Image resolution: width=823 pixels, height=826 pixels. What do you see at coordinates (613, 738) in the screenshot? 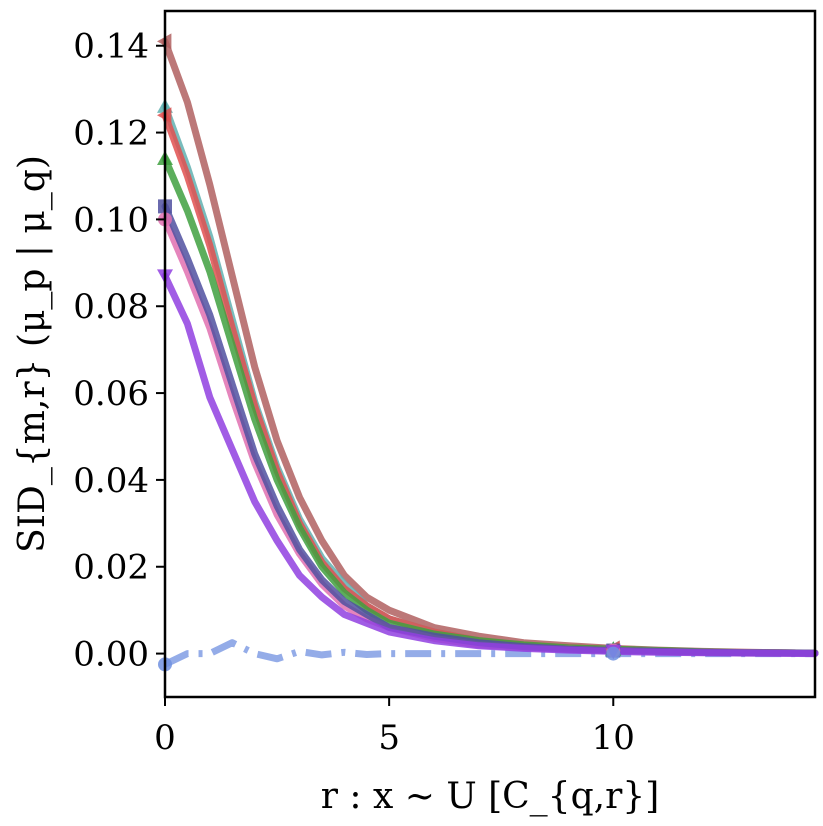
I see `x-tick-label: 10` at bounding box center [613, 738].